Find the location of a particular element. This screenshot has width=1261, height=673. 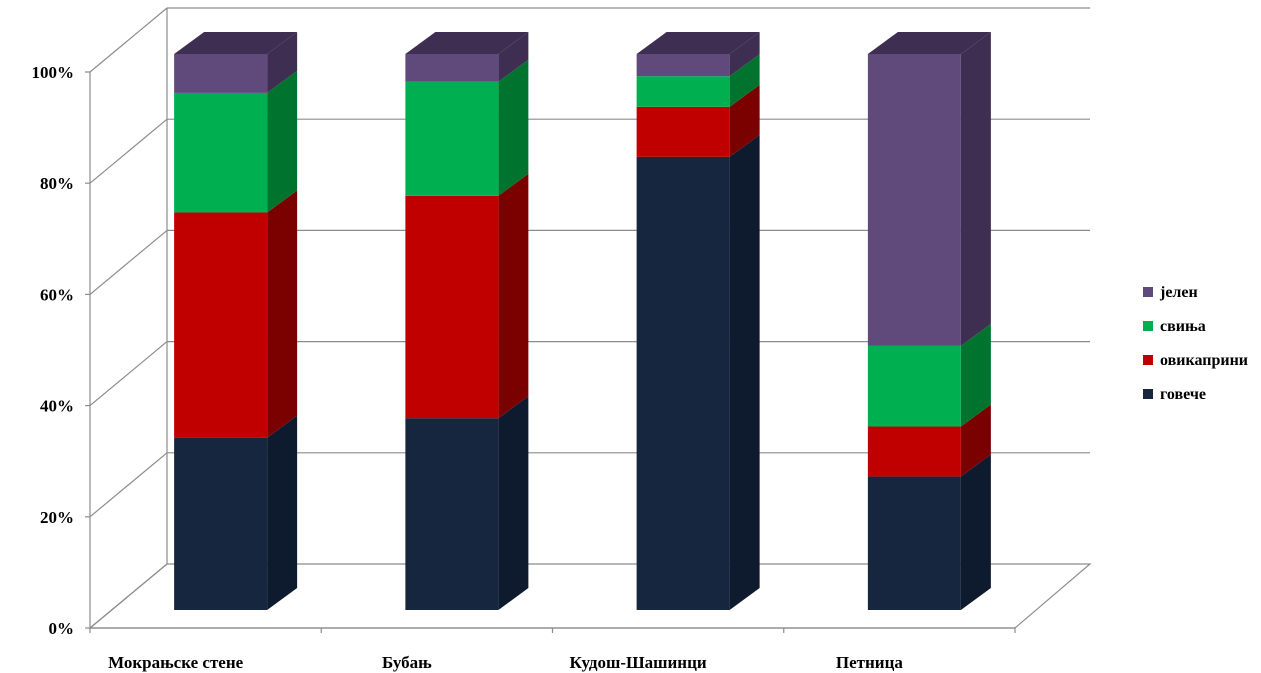

y-tick-label: 0% is located at coordinates (62, 628).